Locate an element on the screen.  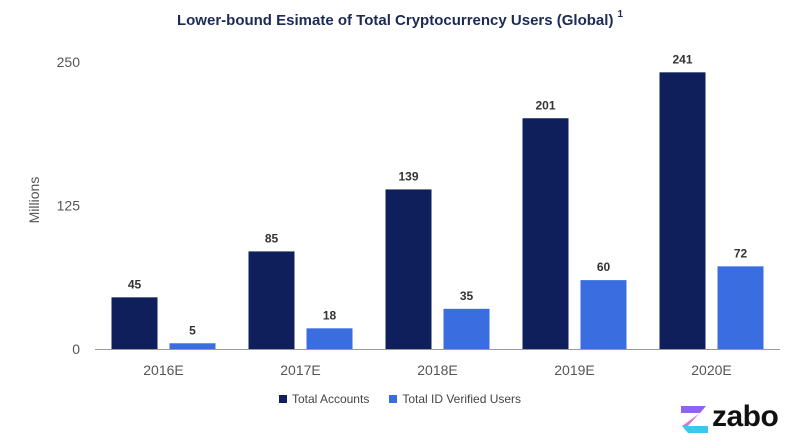
legend-item: Total ID Verified Users is located at coordinates (455, 399).